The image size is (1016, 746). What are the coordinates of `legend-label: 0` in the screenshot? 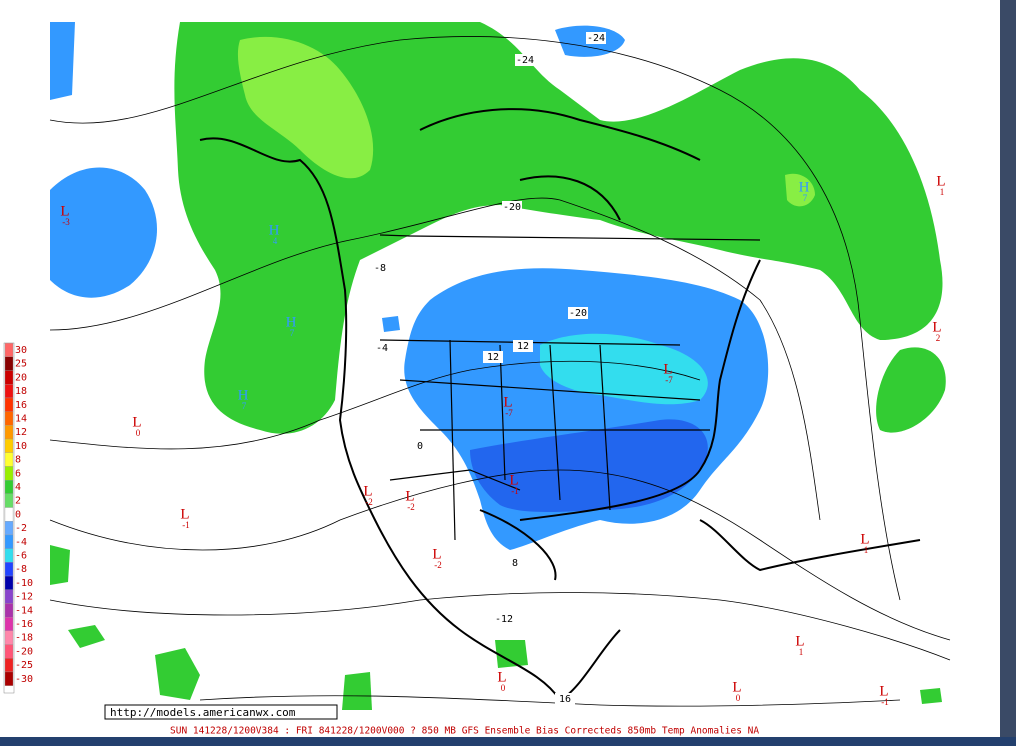 It's located at (18, 514).